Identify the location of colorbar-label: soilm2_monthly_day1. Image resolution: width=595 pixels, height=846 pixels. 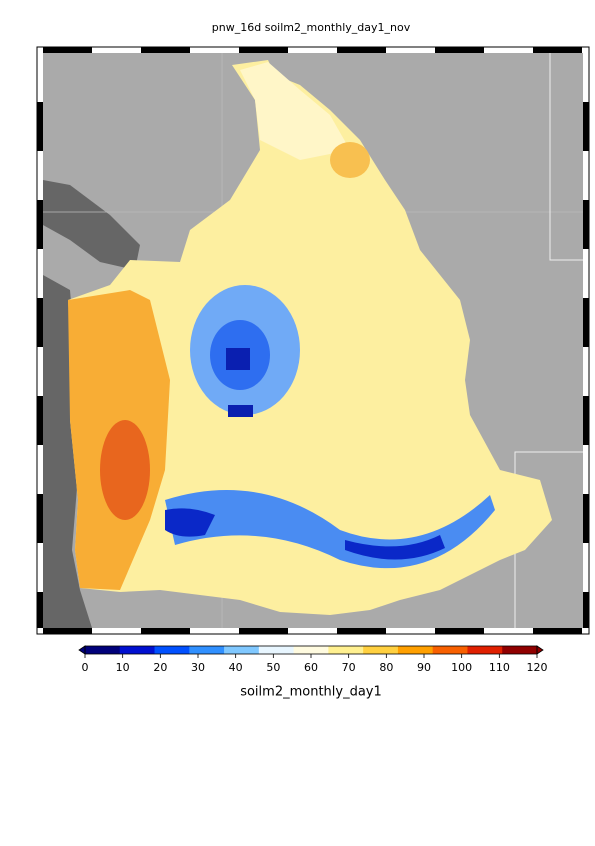
(311, 692).